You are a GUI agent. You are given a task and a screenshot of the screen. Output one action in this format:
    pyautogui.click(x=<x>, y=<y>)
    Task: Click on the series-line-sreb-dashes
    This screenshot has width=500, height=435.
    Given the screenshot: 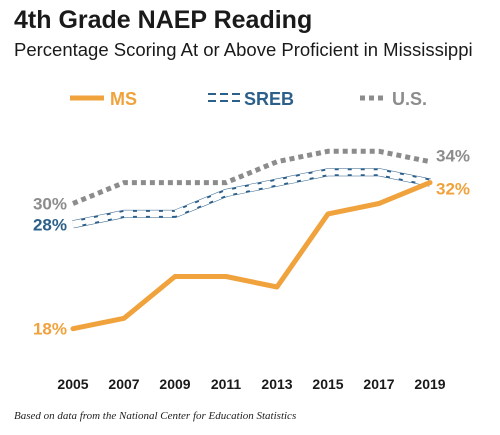 What is the action you would take?
    pyautogui.click(x=251, y=198)
    